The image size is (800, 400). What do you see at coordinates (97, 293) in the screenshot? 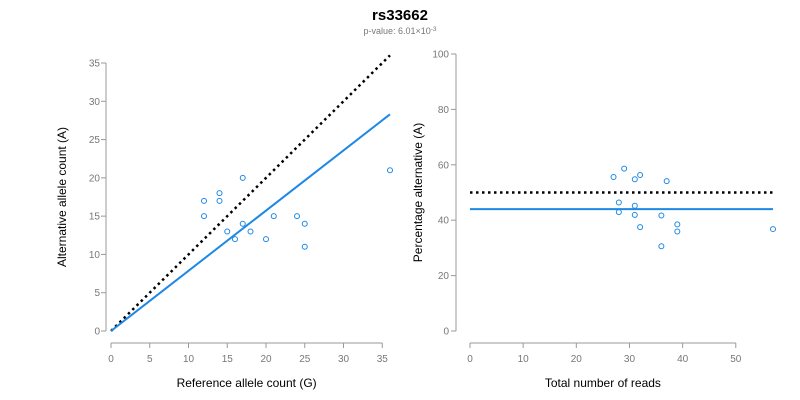
I see `y-tick-label: 5` at bounding box center [97, 293].